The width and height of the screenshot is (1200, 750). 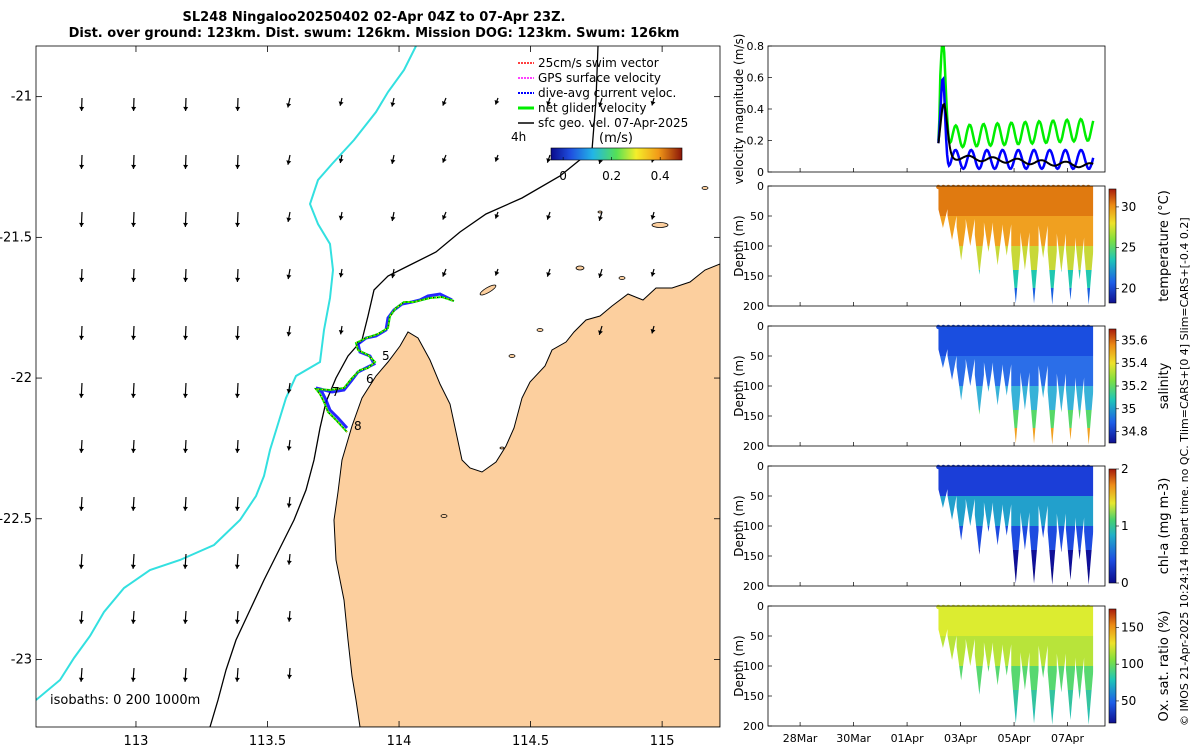 I want to click on colorbar-tick-label: 0.4, so click(x=660, y=176).